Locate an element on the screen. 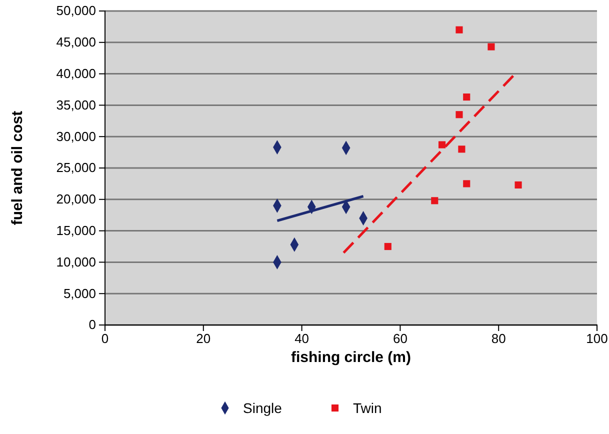 The image size is (609, 434). y-tick-label: 45,000 is located at coordinates (76, 42).